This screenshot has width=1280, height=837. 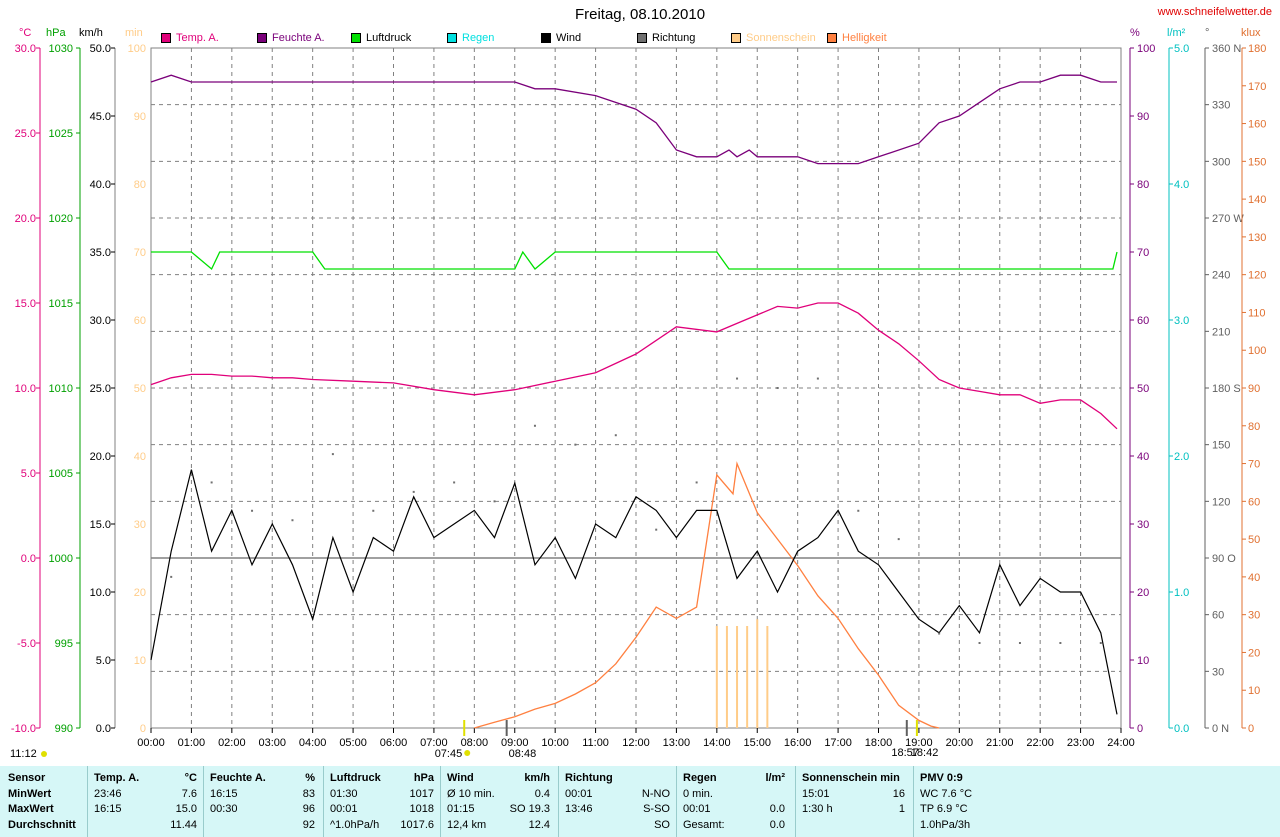 I want to click on time-tick-label: 05:00, so click(x=353, y=743).